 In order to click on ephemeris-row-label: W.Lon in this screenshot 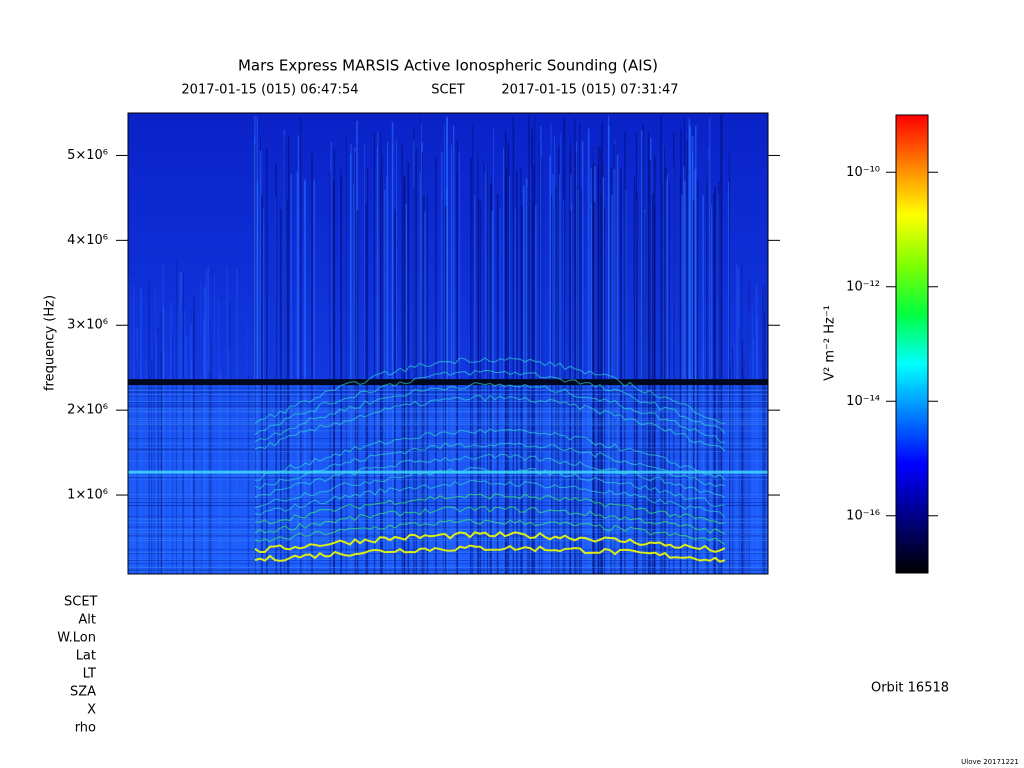, I will do `click(76, 638)`.